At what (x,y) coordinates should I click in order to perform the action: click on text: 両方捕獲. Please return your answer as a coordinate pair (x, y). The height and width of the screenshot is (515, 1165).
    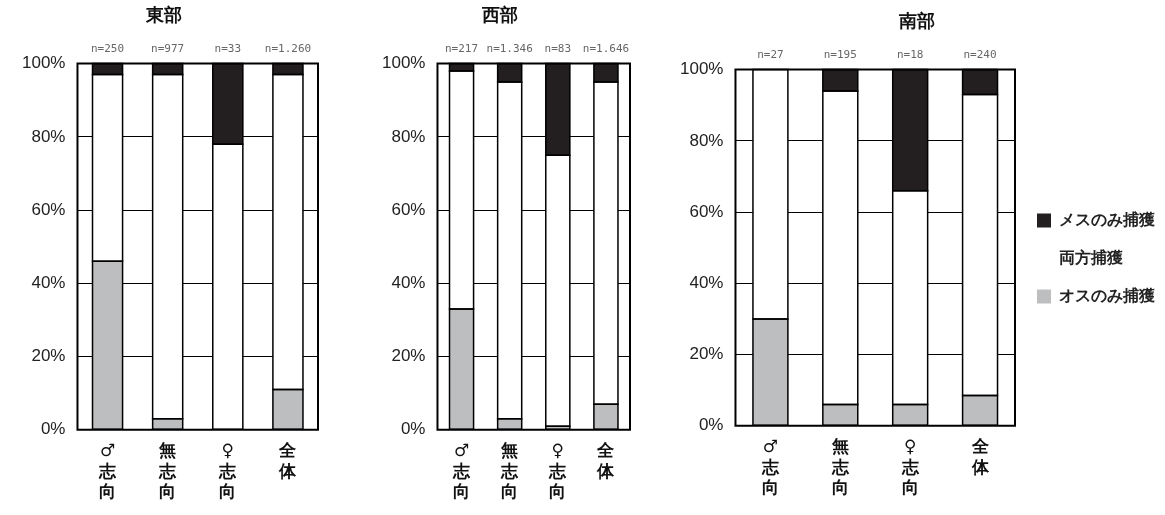
    Looking at the image, I should click on (1091, 257).